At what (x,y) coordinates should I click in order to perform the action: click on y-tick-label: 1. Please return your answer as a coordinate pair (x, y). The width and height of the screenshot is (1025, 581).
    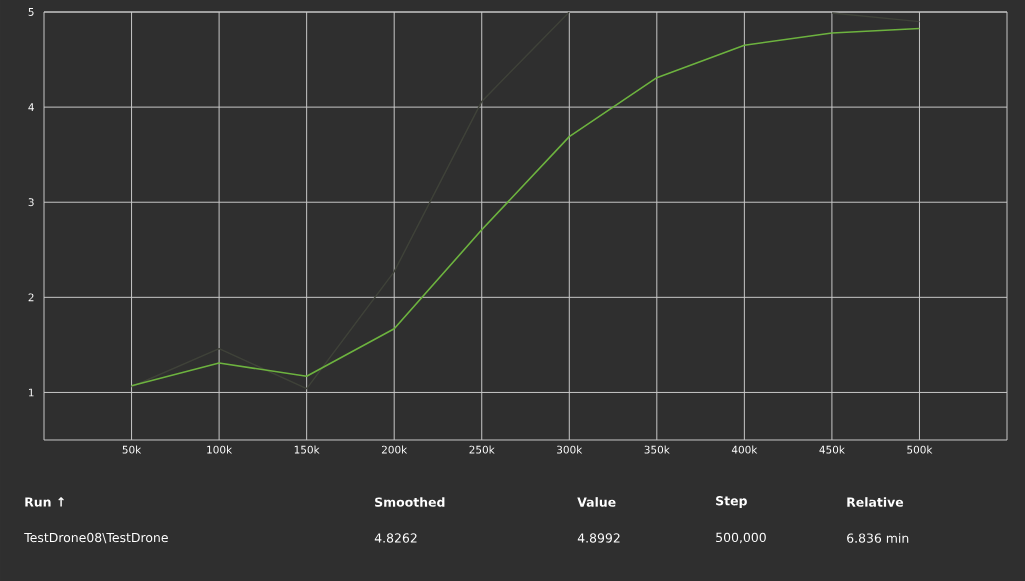
    Looking at the image, I should click on (31, 392).